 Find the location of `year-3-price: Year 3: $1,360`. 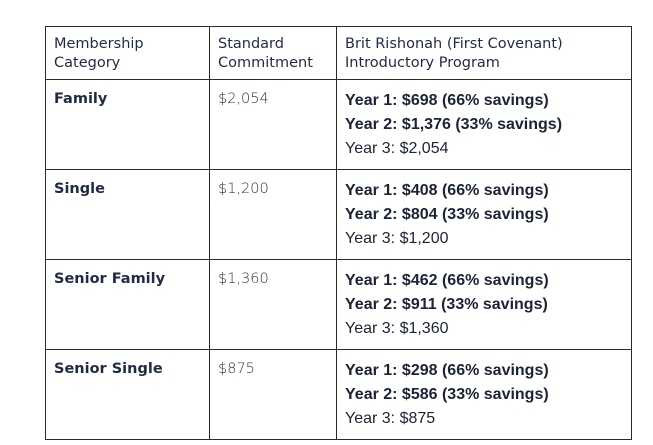

year-3-price: Year 3: $1,360 is located at coordinates (397, 328).